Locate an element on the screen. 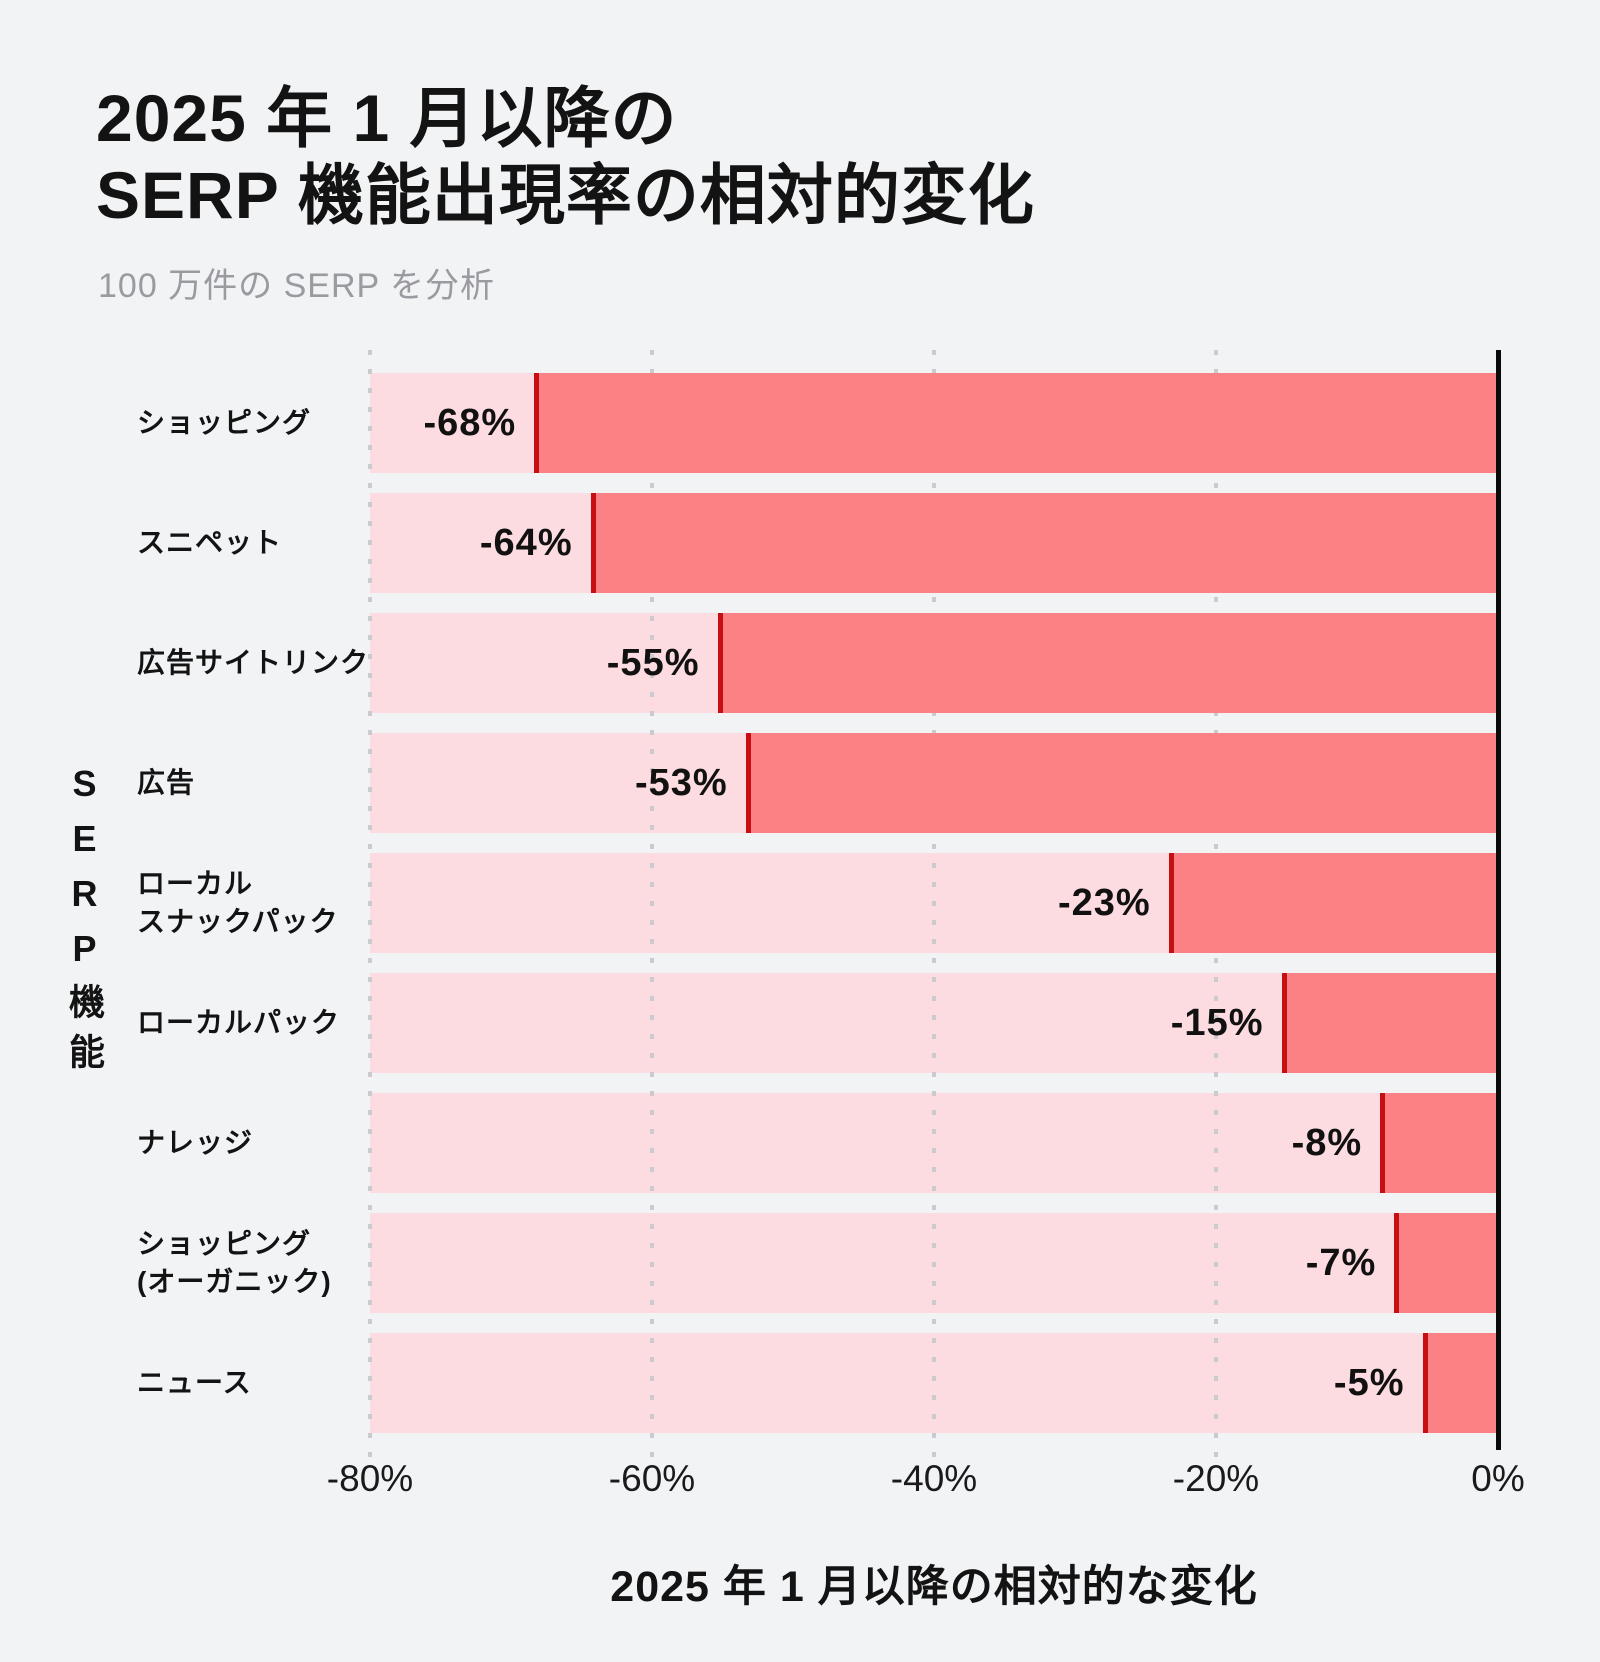 The height and width of the screenshot is (1662, 1600). category-label: スニペット is located at coordinates (210, 543).